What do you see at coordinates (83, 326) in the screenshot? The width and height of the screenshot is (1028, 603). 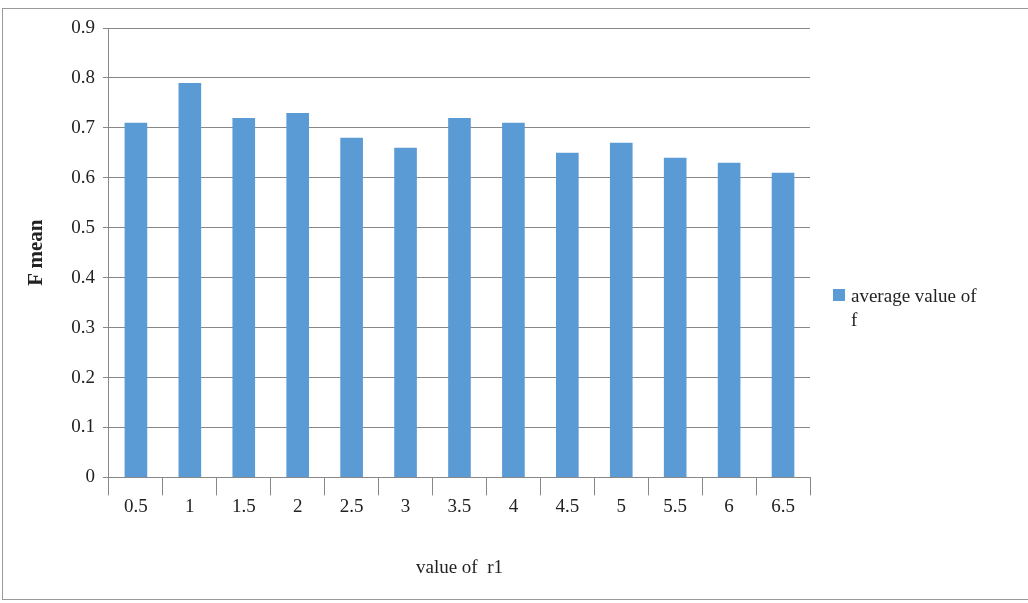 I see `y-tick-label: 0.3` at bounding box center [83, 326].